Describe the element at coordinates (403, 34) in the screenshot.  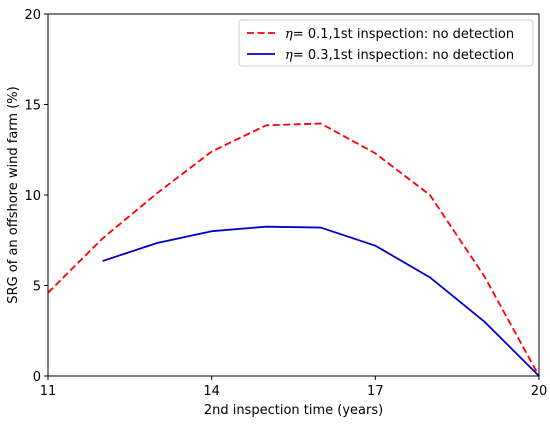
I see `legend-label-text: = 0.1,1st inspection: no detection` at that location.